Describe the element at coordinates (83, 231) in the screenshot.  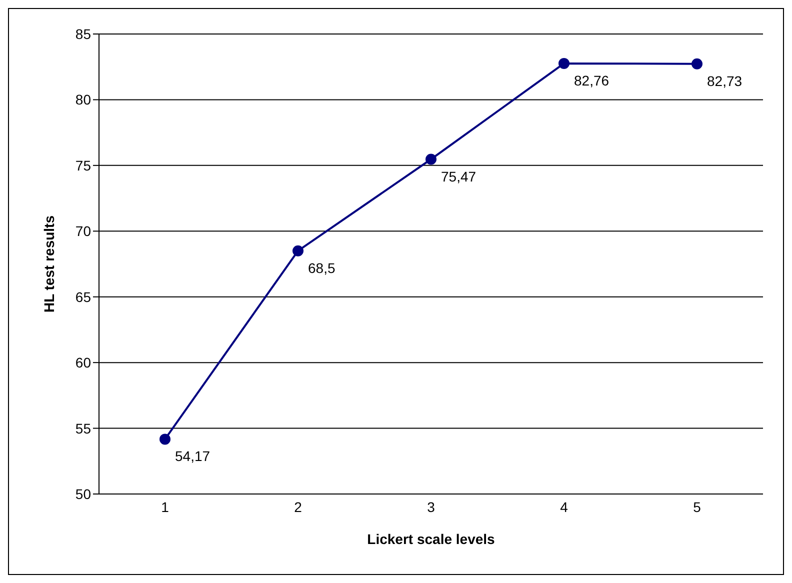
I see `y-tick-label: 70` at that location.